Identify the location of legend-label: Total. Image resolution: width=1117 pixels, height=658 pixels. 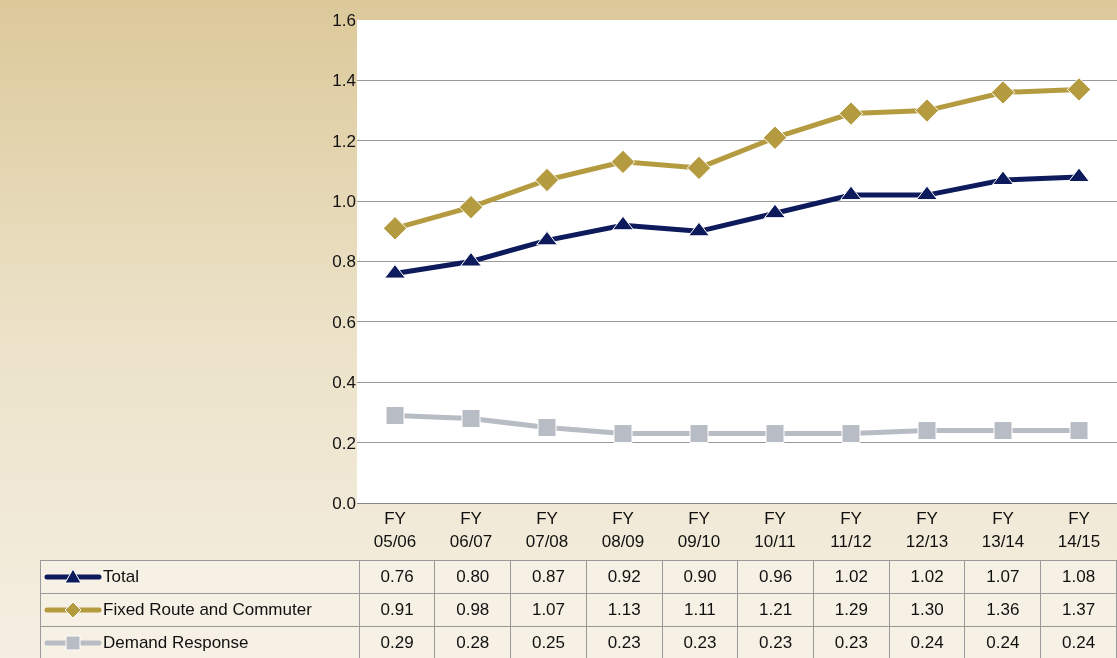
(121, 576).